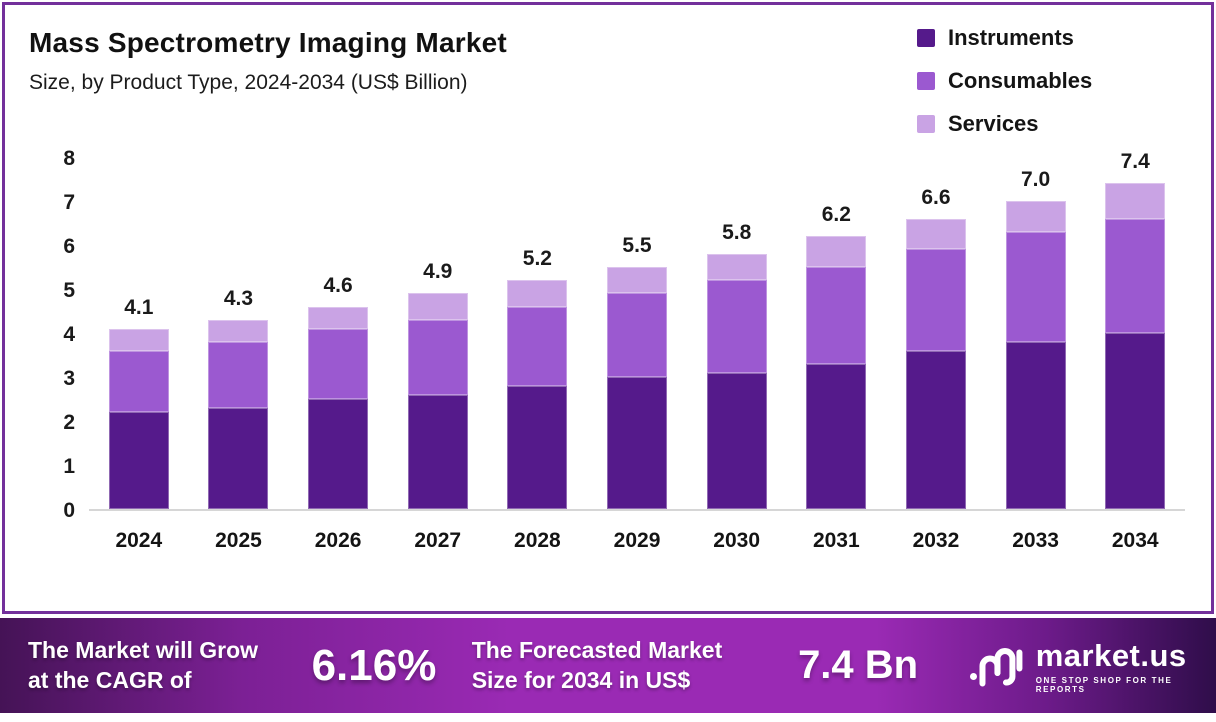 The width and height of the screenshot is (1216, 722). Describe the element at coordinates (836, 540) in the screenshot. I see `x-tick-label-2031: 2031` at that location.